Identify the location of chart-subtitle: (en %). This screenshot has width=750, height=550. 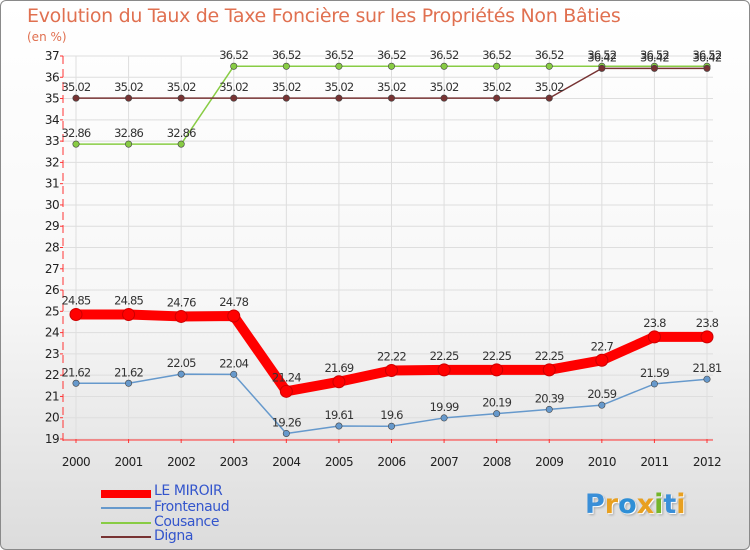
(47, 37).